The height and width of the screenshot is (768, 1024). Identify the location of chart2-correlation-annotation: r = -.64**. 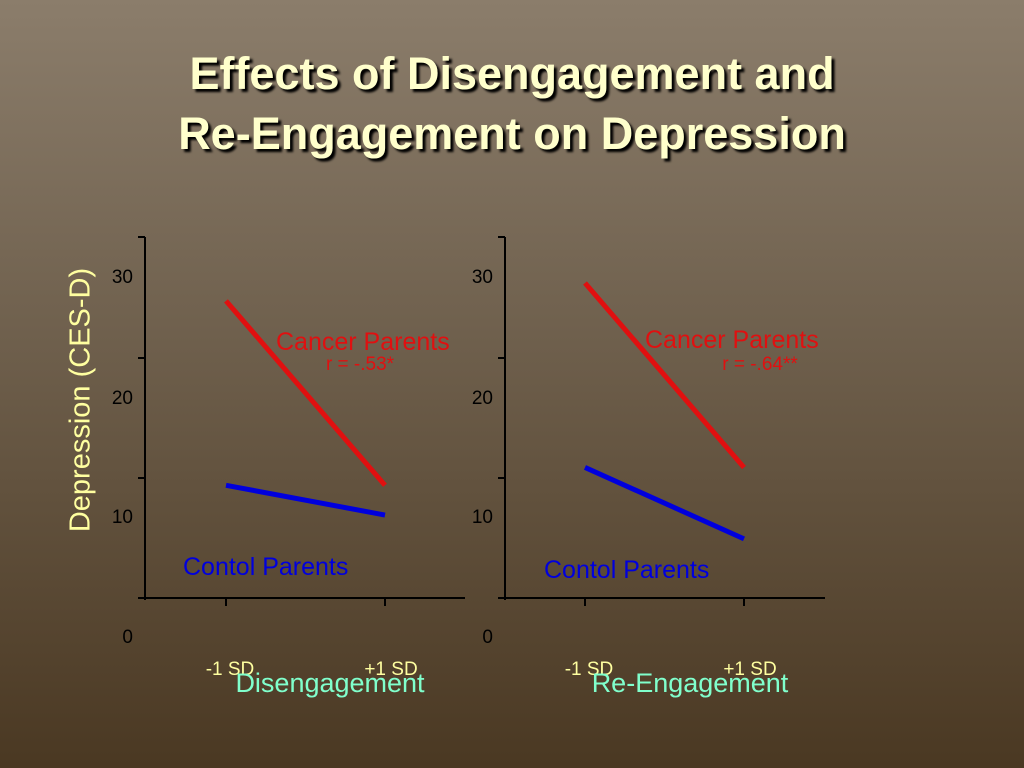
(760, 364).